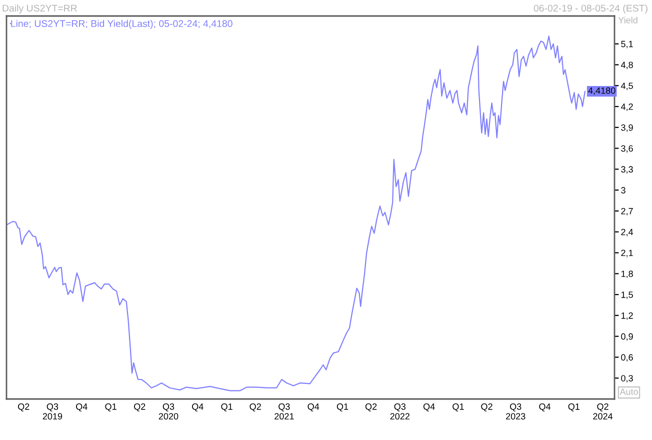 Image resolution: width=652 pixels, height=440 pixels. What do you see at coordinates (39, 9) in the screenshot?
I see `chart-title: Daily US2YT=RR` at bounding box center [39, 9].